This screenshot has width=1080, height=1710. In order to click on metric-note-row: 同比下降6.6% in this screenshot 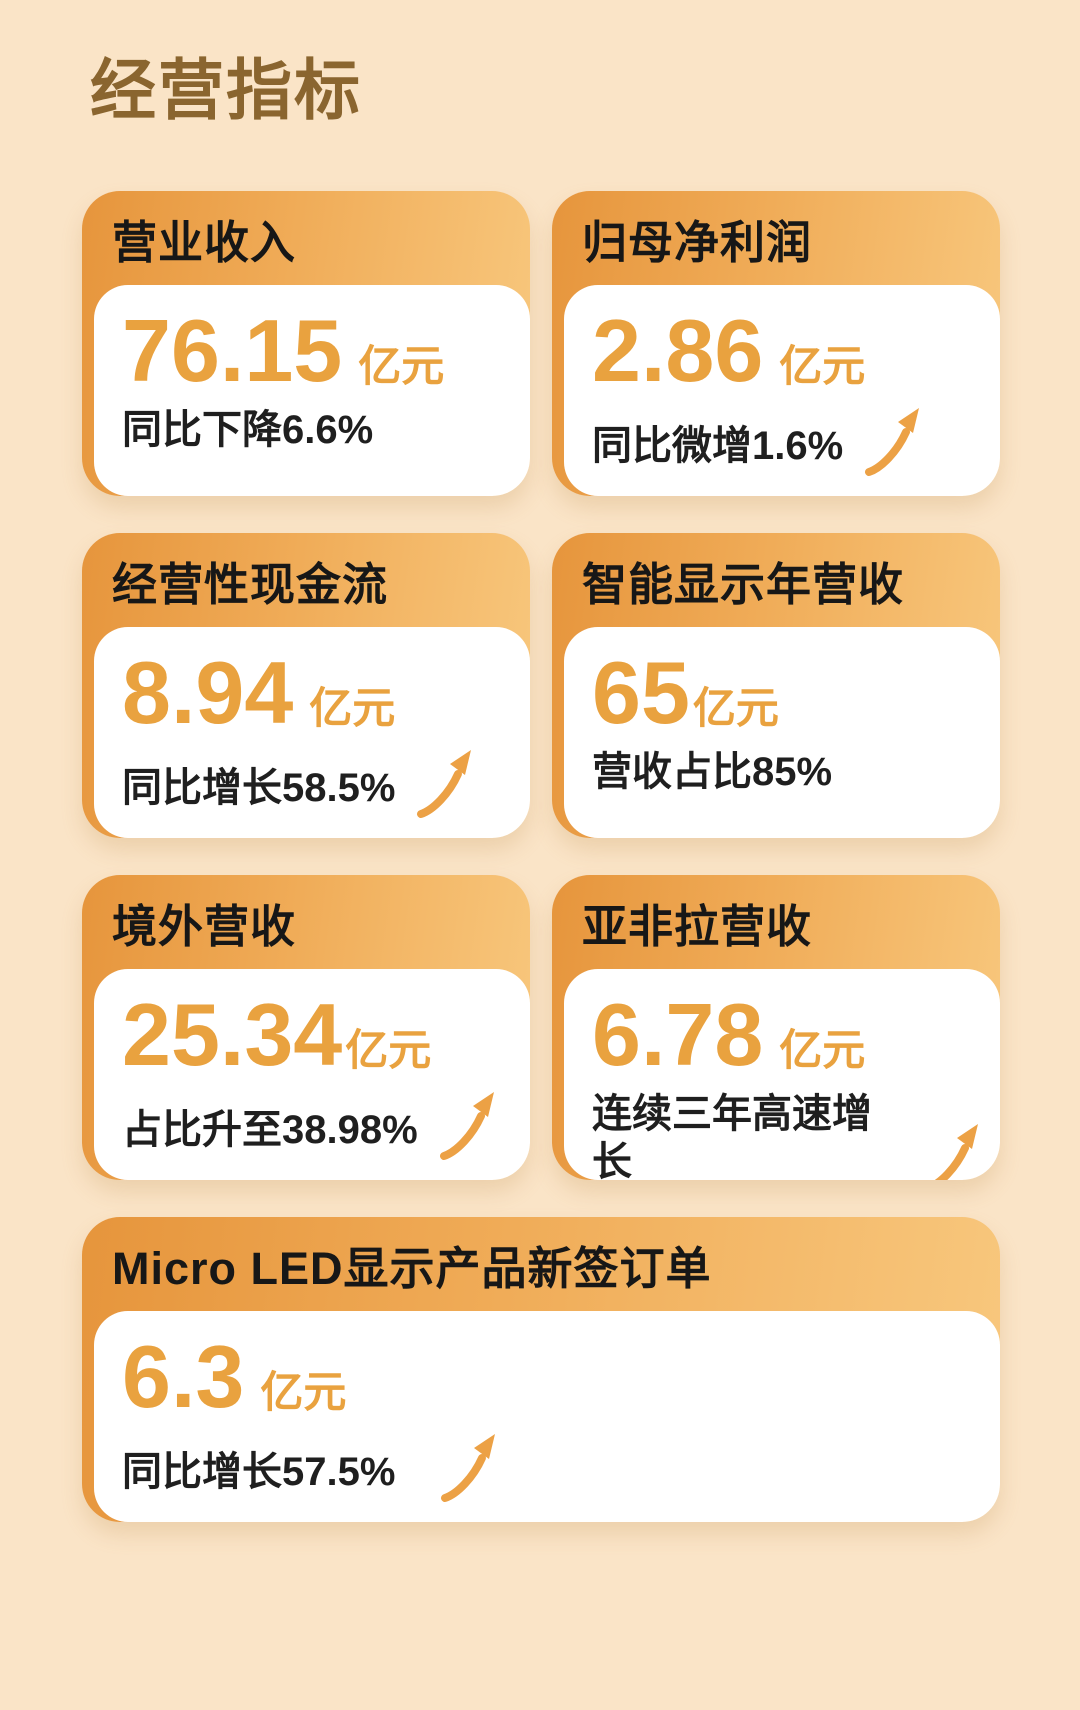, I will do `click(316, 430)`.